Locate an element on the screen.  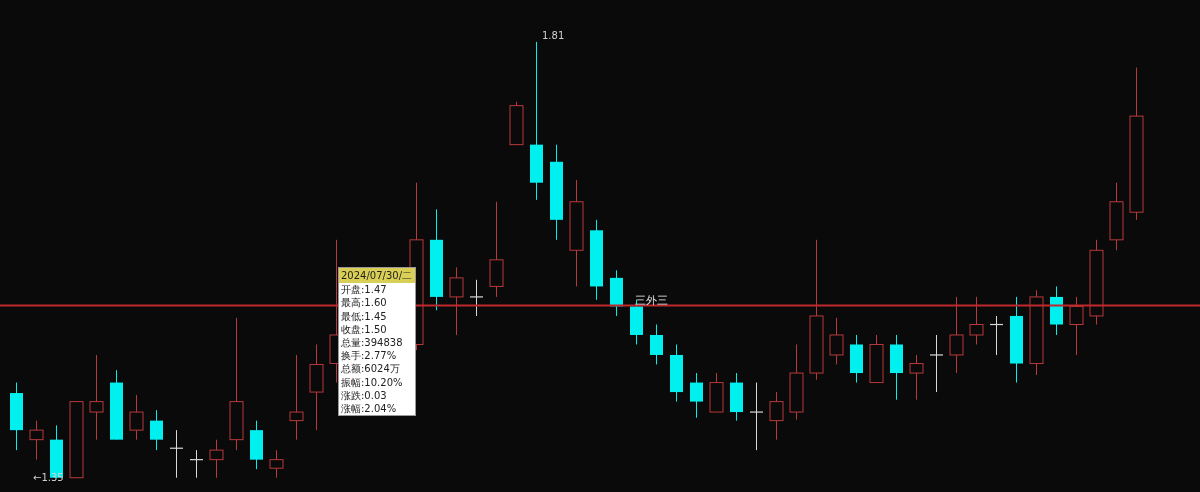
annotation: 振幅:10.20% is located at coordinates (372, 382).